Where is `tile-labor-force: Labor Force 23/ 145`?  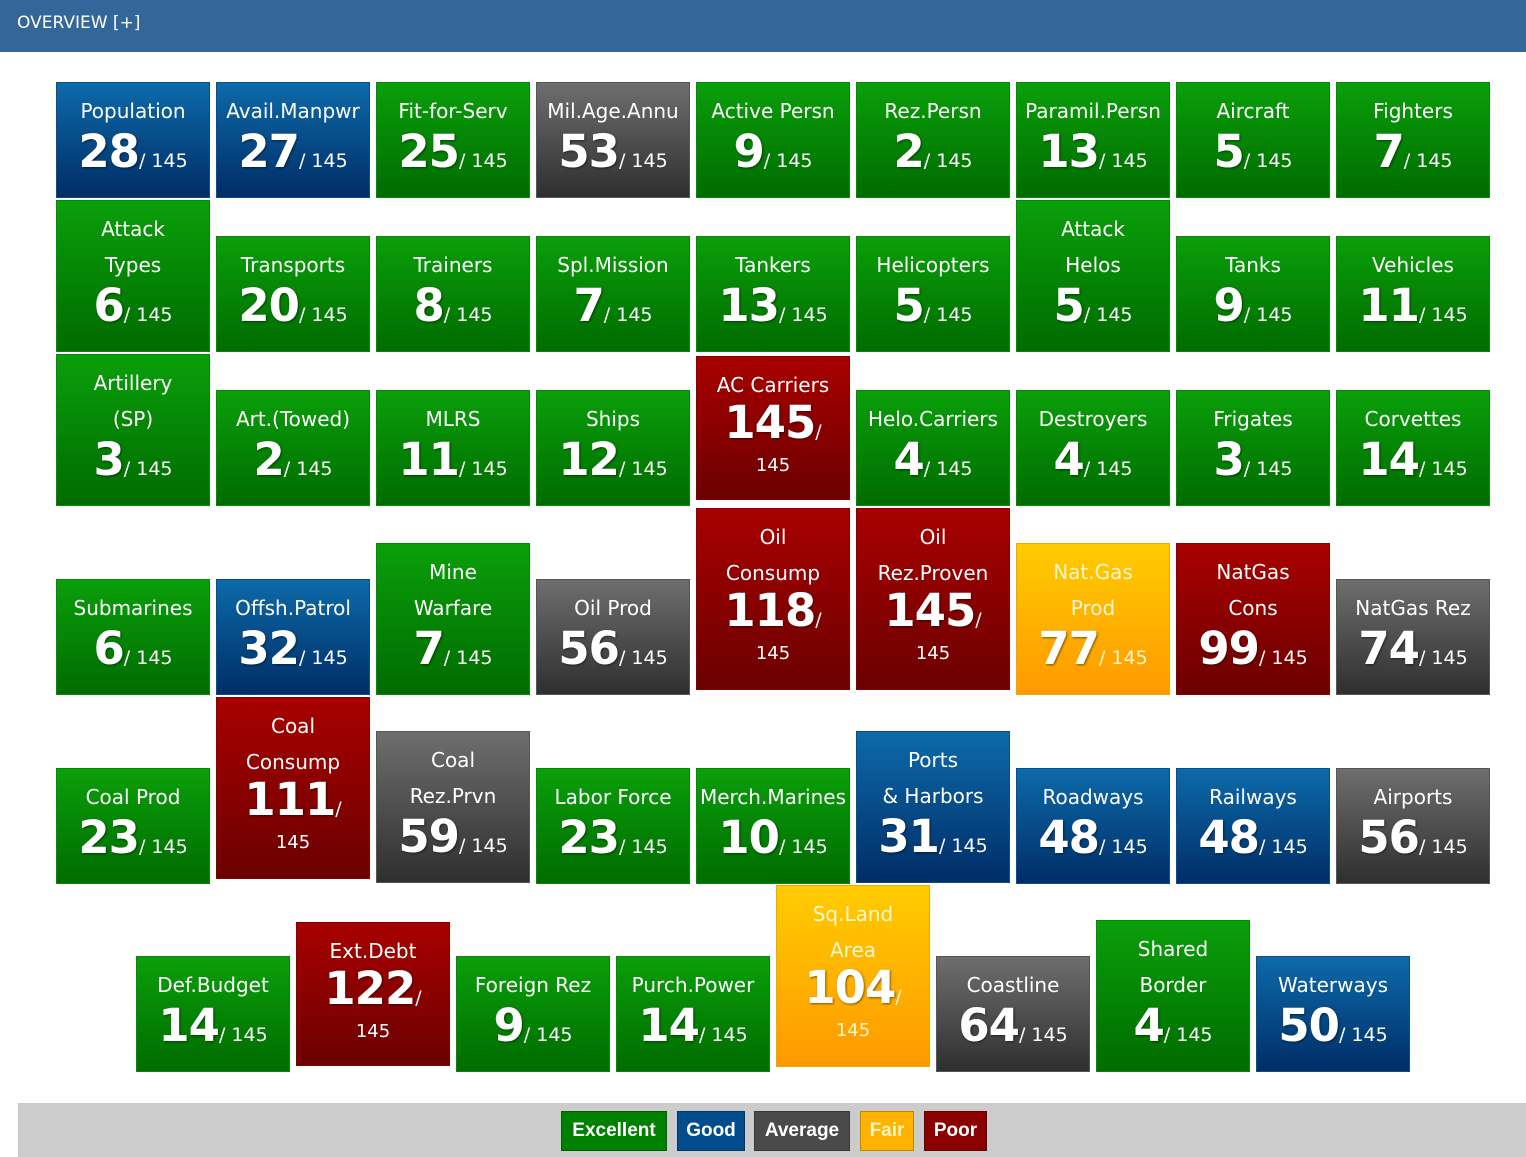 tile-labor-force: Labor Force 23/ 145 is located at coordinates (613, 826).